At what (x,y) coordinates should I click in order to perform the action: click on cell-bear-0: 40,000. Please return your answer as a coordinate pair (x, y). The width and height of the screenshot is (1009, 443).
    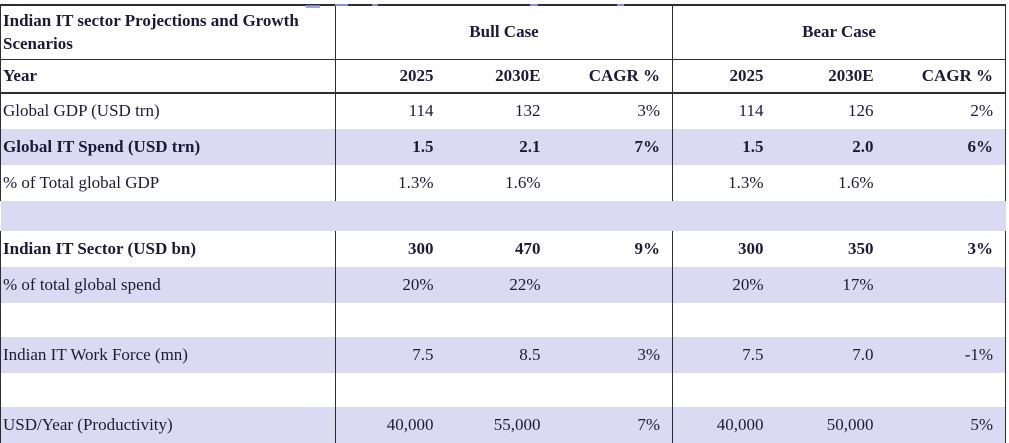
    Looking at the image, I should click on (724, 425).